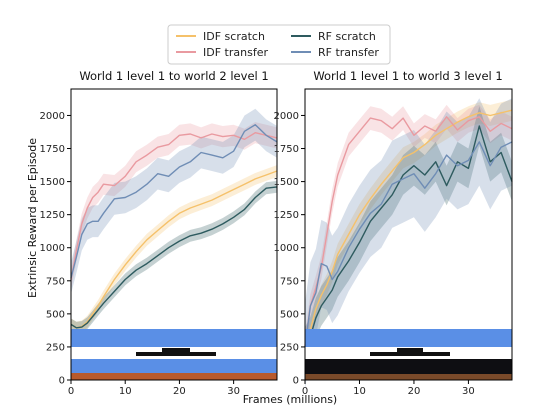  What do you see at coordinates (173, 76) in the screenshot?
I see `panel-1-title: World 1 level 1 to world 2 level 1` at bounding box center [173, 76].